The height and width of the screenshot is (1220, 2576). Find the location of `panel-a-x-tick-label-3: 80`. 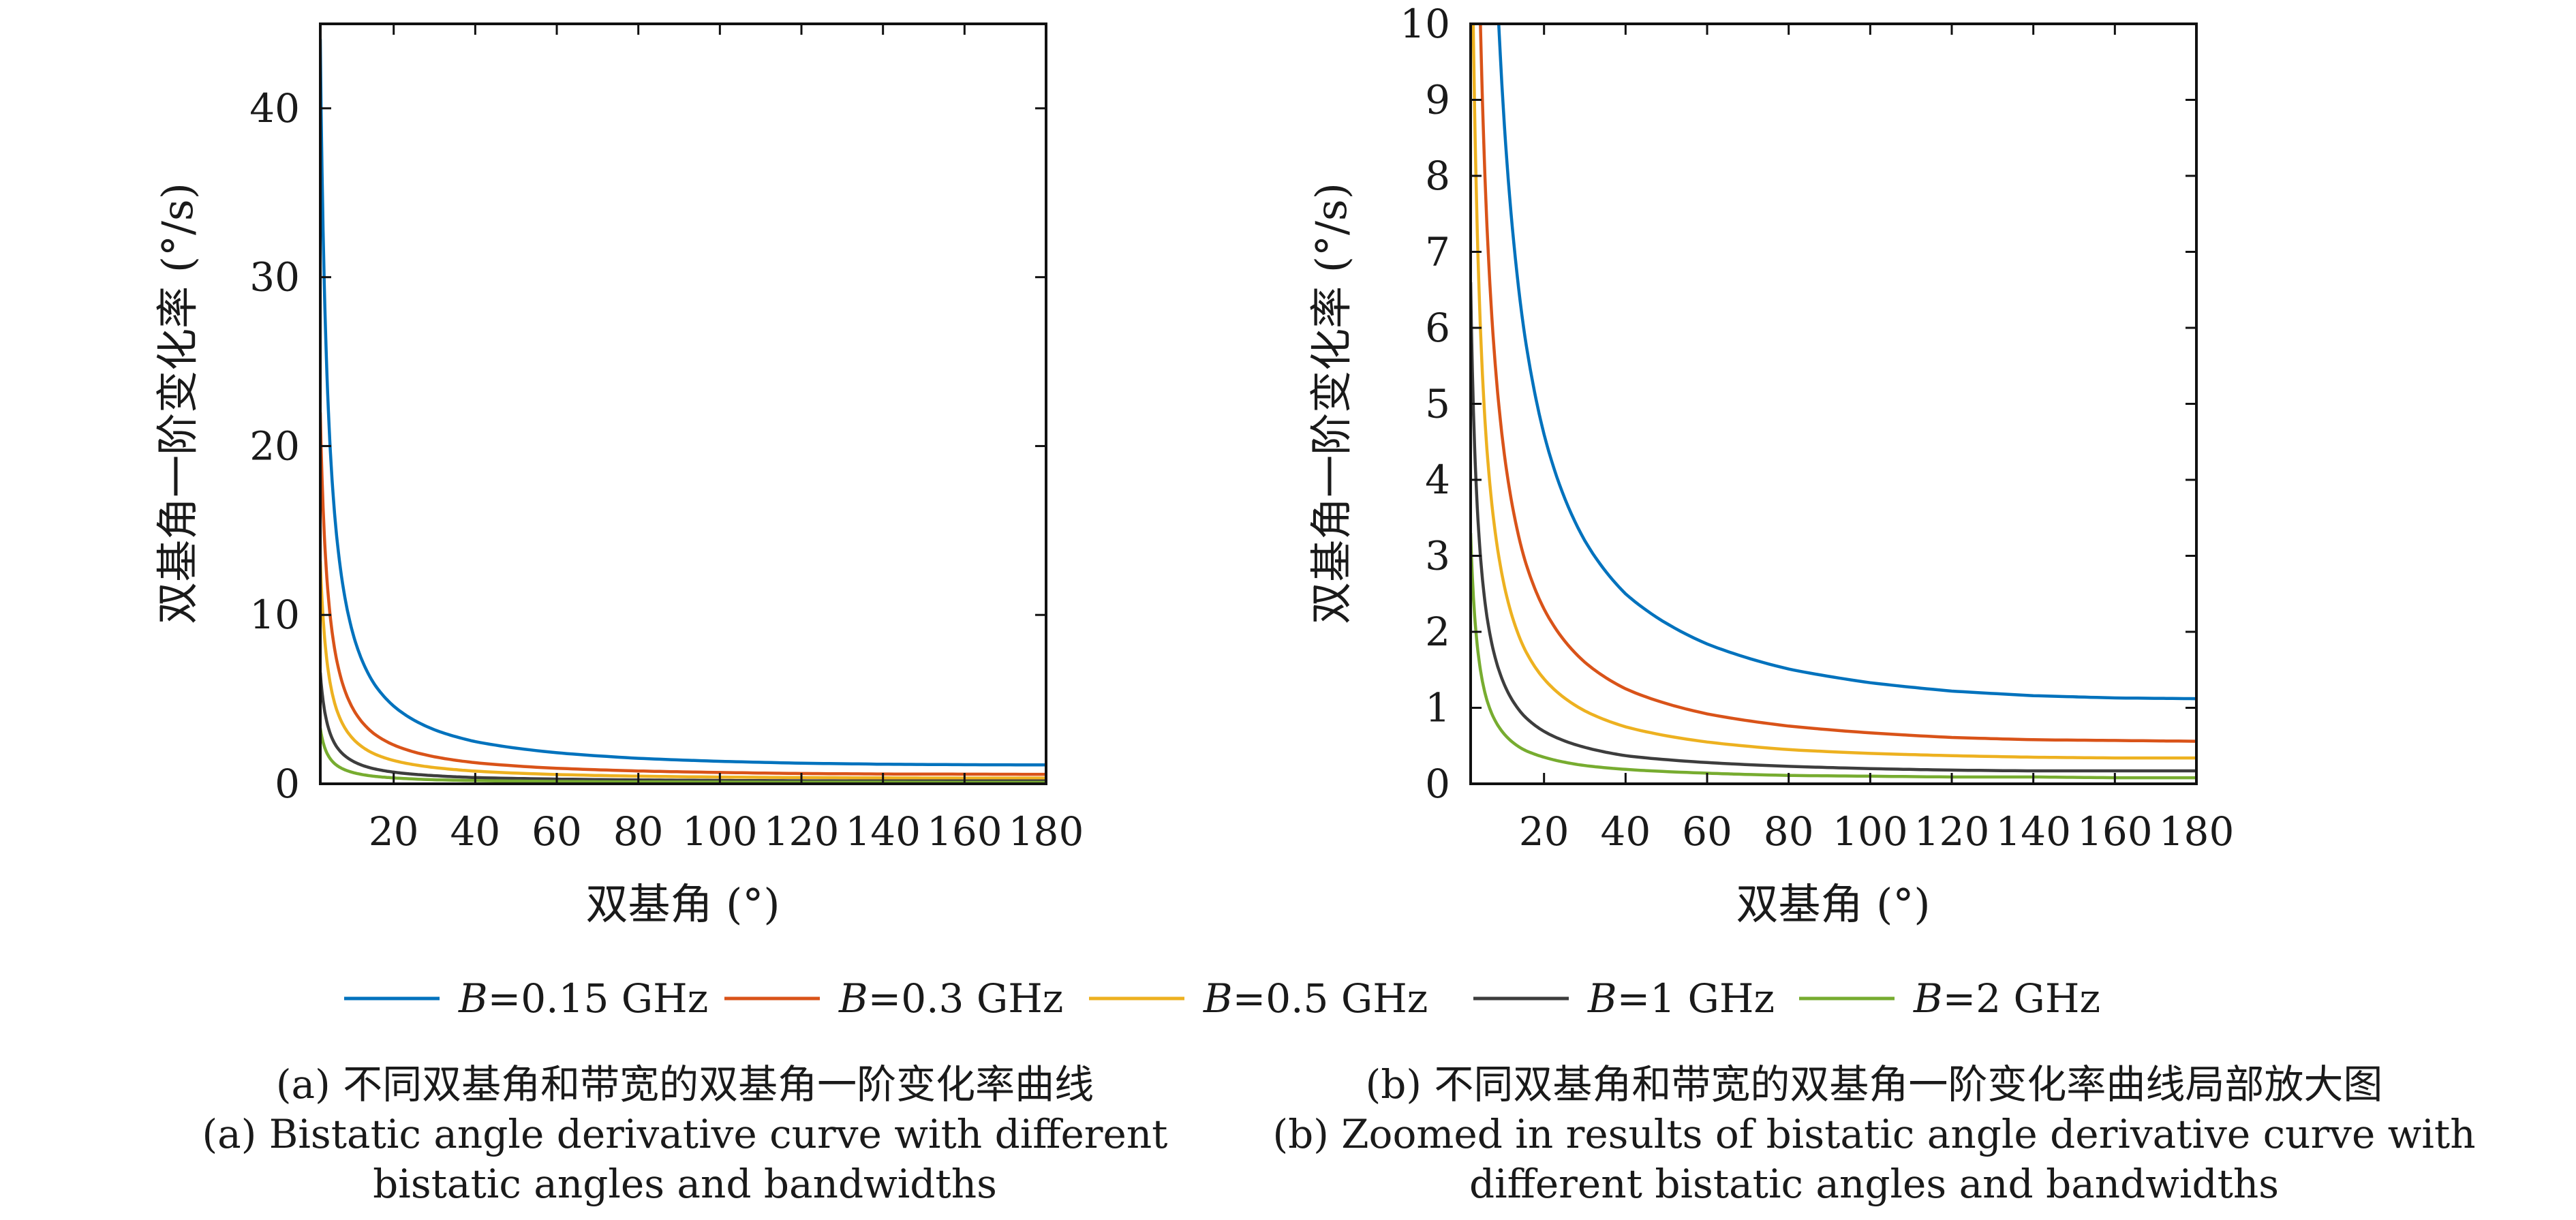

panel-a-x-tick-label-3: 80 is located at coordinates (638, 831).